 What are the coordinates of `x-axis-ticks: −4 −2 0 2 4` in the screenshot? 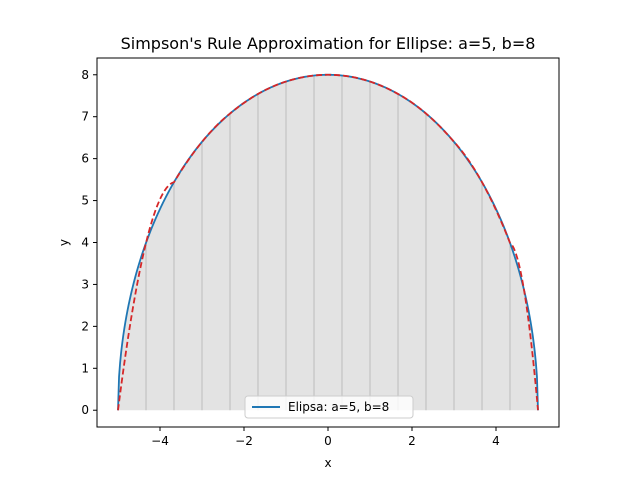 It's located at (325, 437).